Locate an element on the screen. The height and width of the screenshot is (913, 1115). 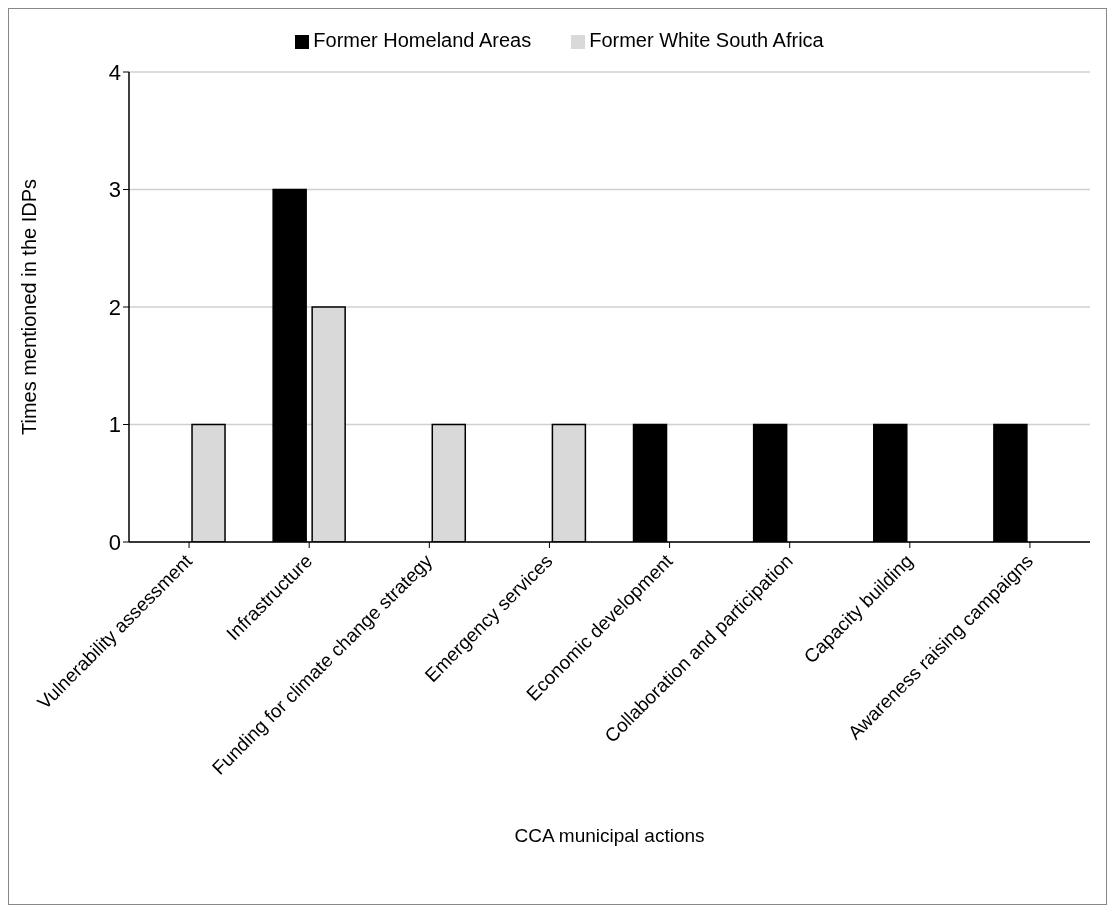
y-tick-label: 1 is located at coordinates (114, 425).